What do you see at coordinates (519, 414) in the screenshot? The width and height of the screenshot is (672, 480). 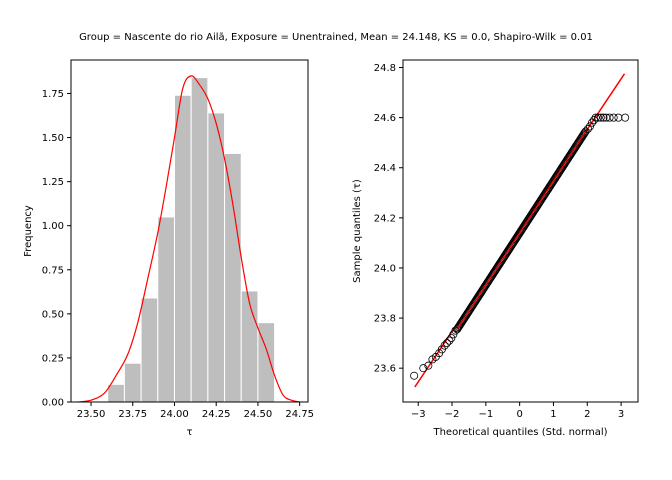 I see `qq-x-tick-label: 0` at bounding box center [519, 414].